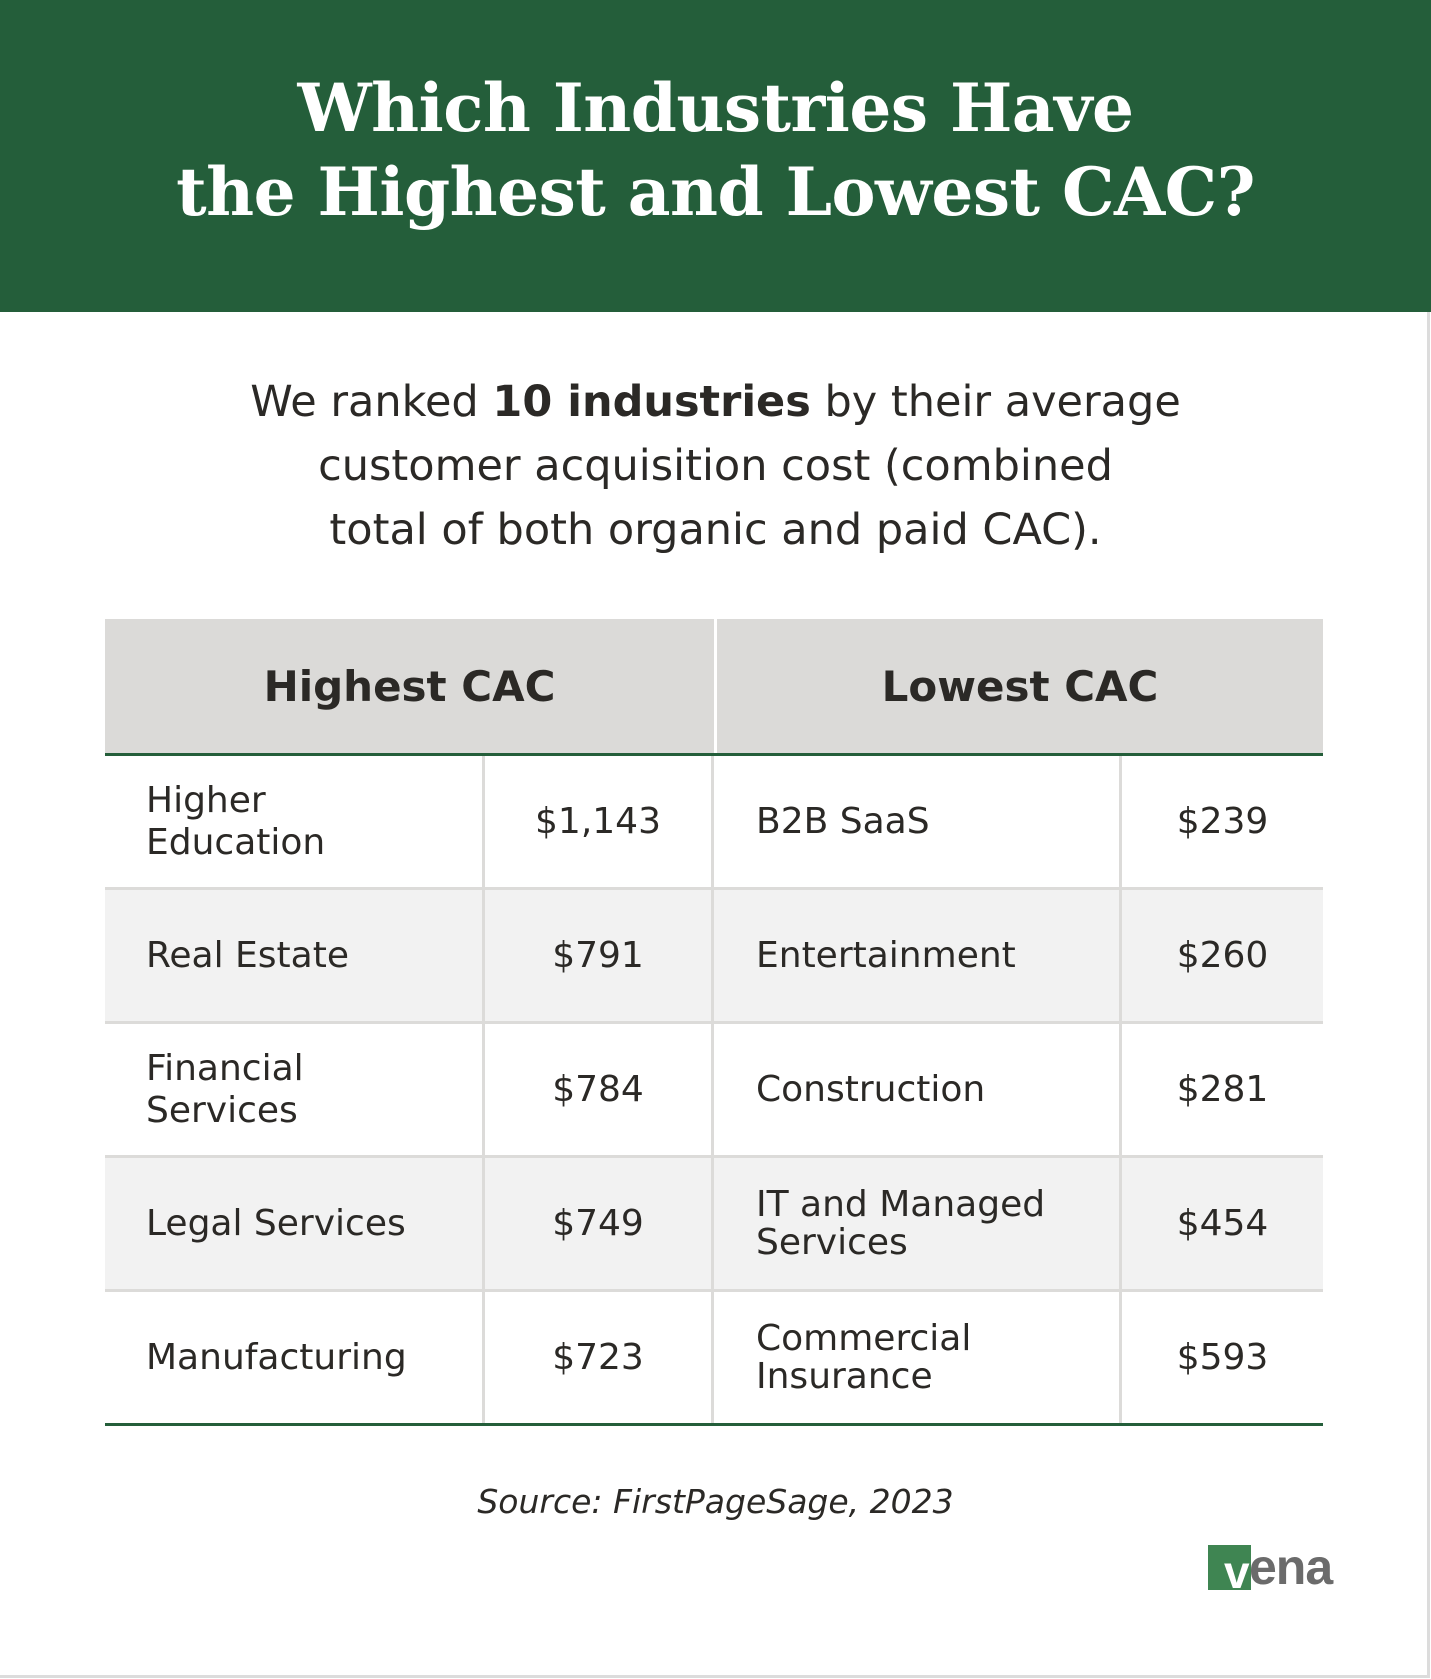 This screenshot has width=1431, height=1679. I want to click on intro-bold: 10 industries, so click(651, 402).